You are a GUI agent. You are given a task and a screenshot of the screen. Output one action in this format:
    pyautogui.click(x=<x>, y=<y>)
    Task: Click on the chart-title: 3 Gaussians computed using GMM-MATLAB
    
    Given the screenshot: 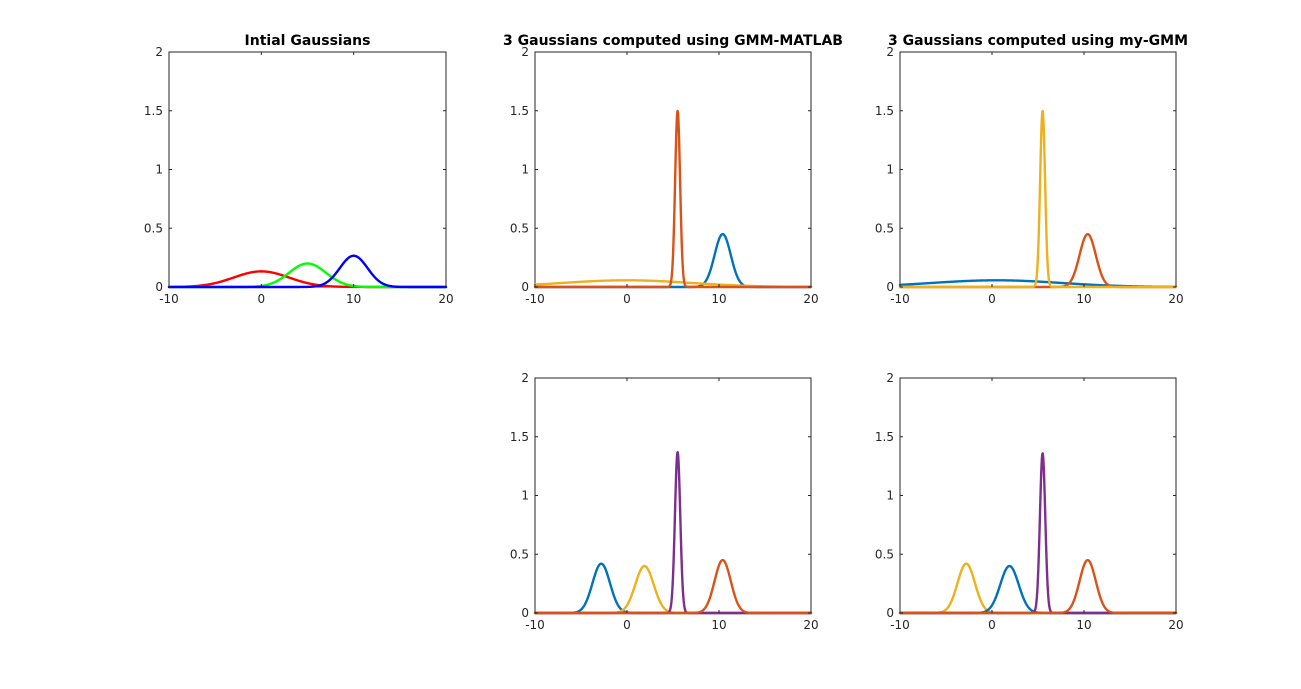 What is the action you would take?
    pyautogui.click(x=673, y=41)
    